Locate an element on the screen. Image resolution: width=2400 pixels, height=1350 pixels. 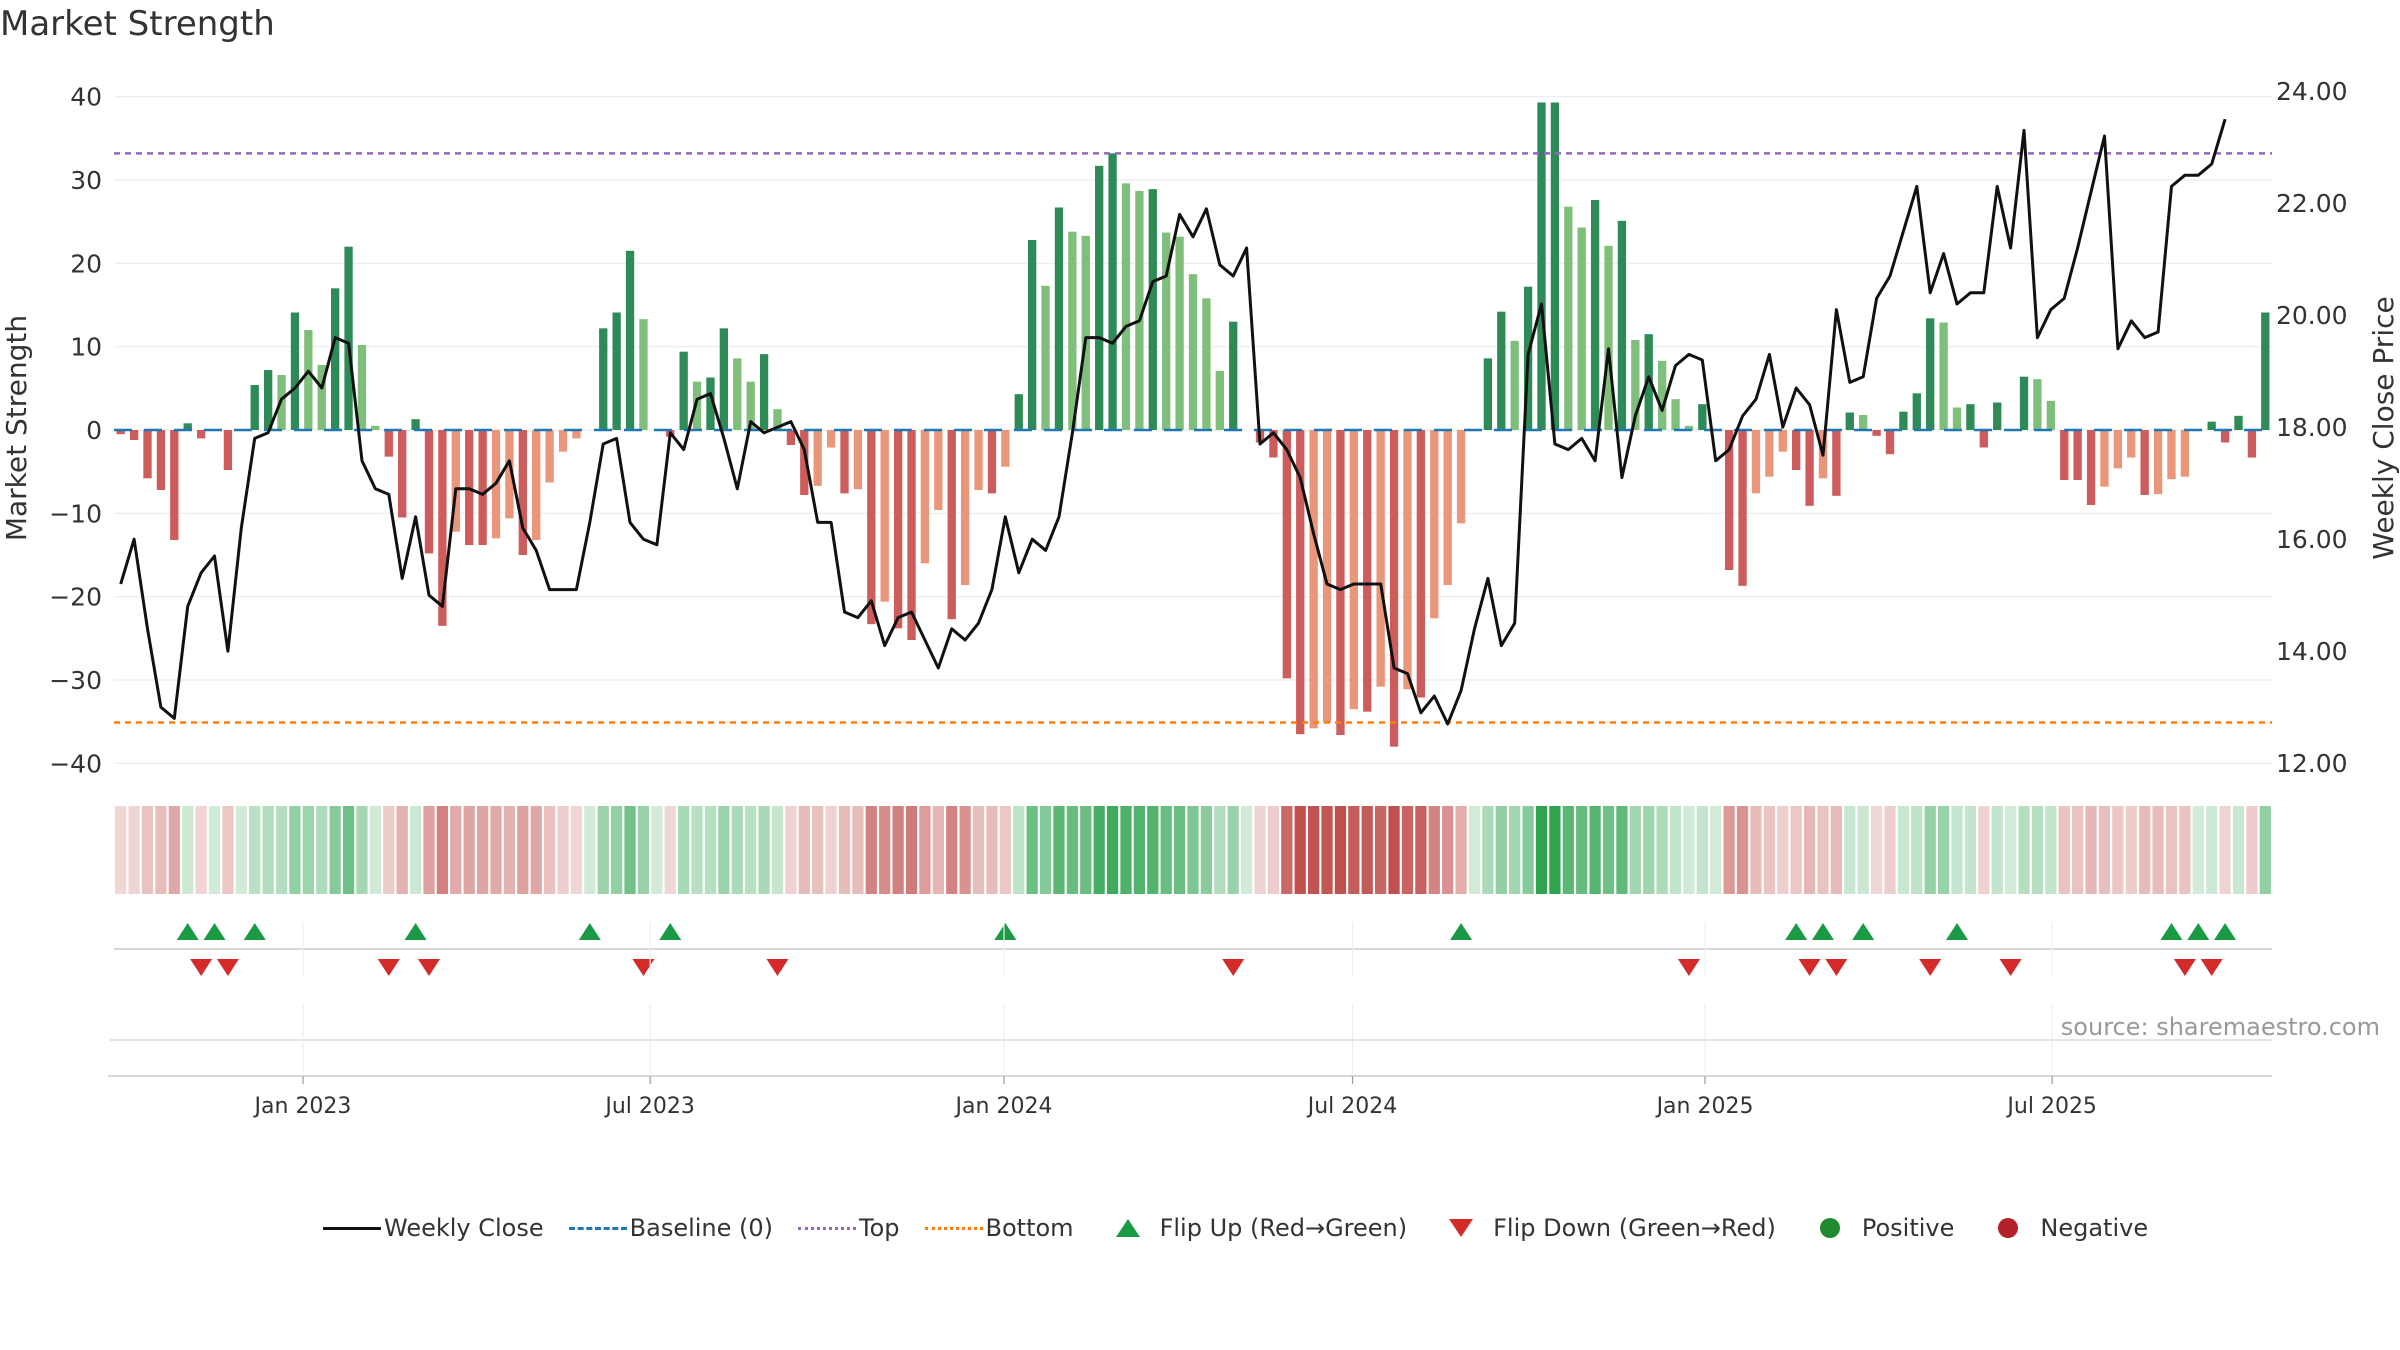
x-tick-label: Jan 2024 is located at coordinates (1003, 1106).